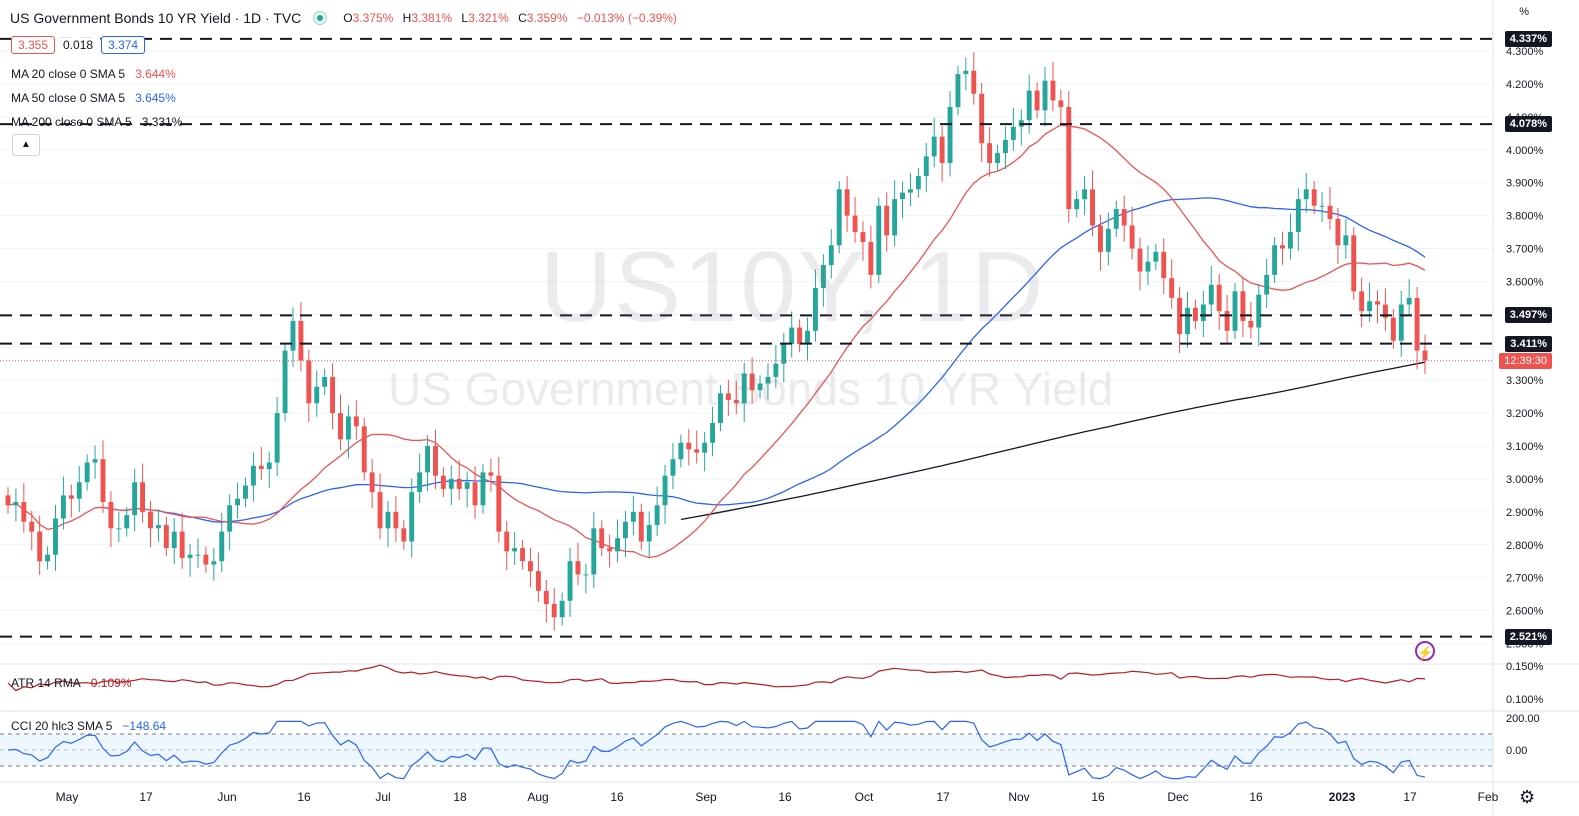  What do you see at coordinates (1527, 797) in the screenshot?
I see `gear-icon: ⚙` at bounding box center [1527, 797].